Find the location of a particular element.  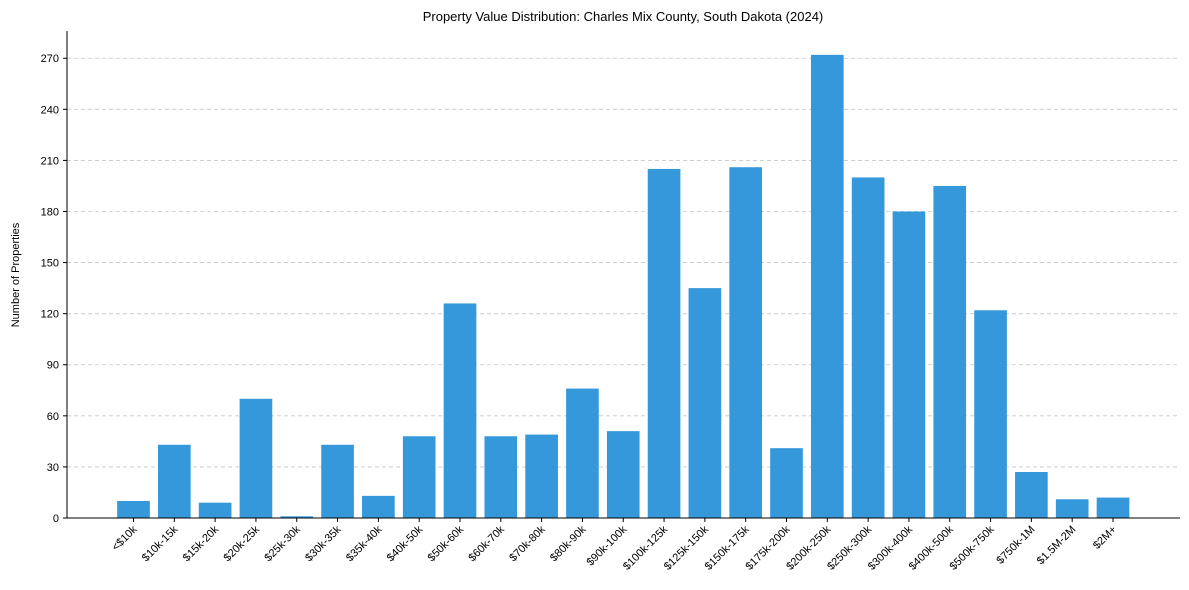

x-tick-label: $10k-15k is located at coordinates (160, 543).